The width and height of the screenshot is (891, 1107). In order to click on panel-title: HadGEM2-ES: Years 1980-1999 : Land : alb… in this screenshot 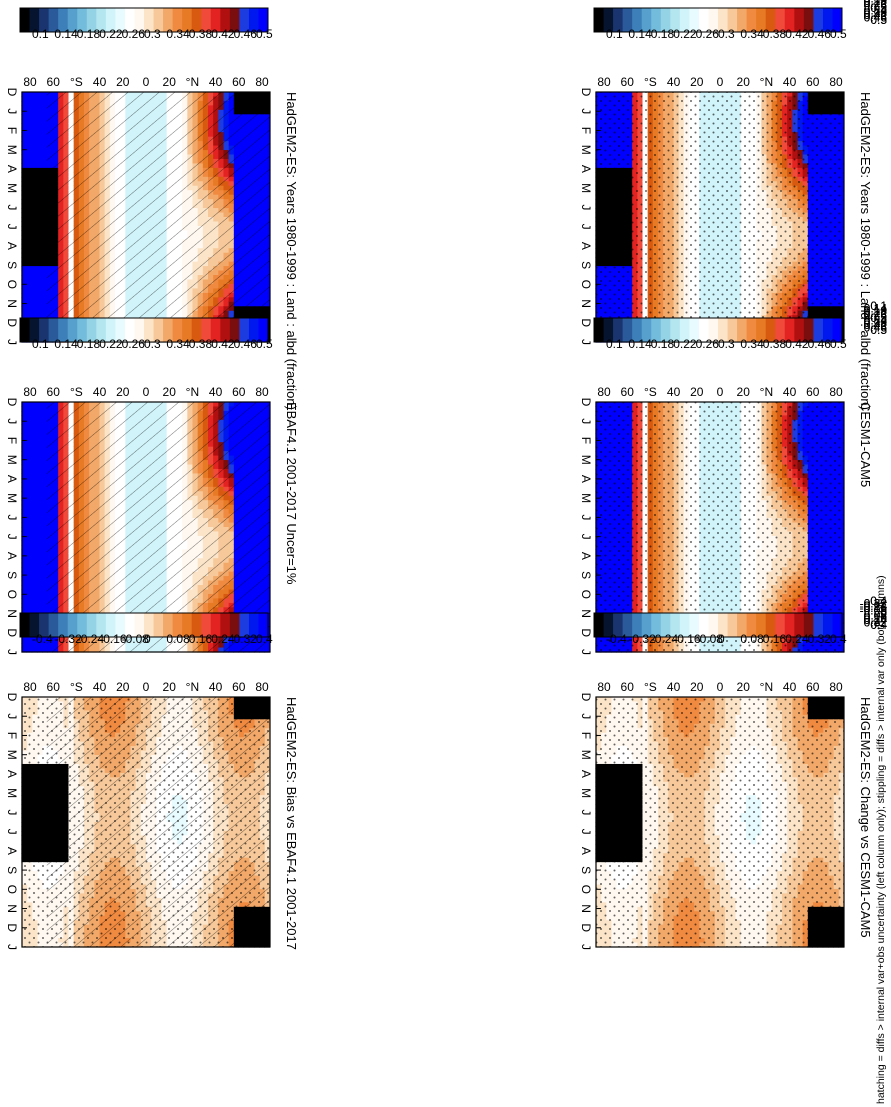, I will do `click(865, 251)`.